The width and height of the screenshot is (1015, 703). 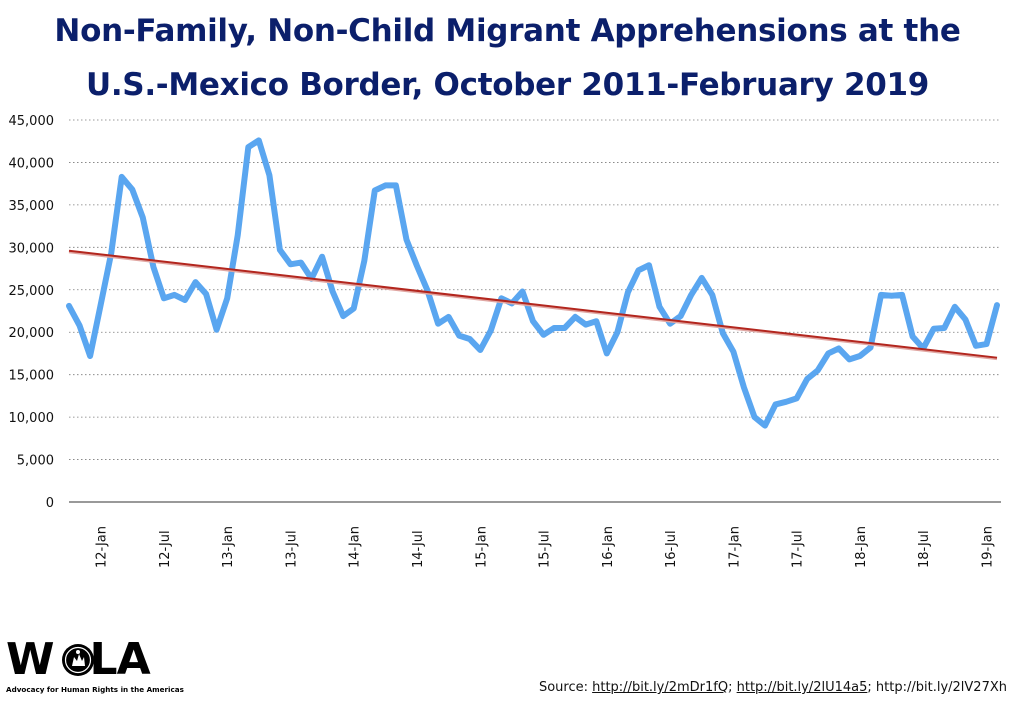 What do you see at coordinates (32, 163) in the screenshot?
I see `y-tick-label: 40,000` at bounding box center [32, 163].